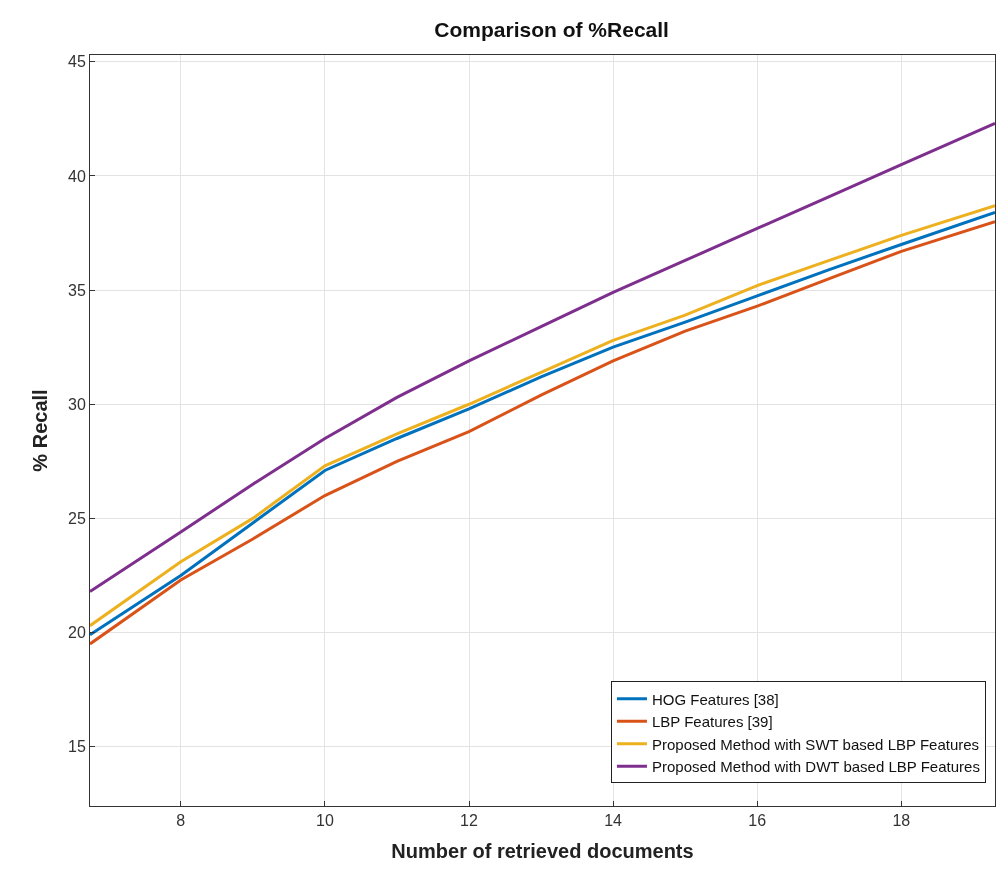 The image size is (1003, 881). I want to click on y-tick-label: 15, so click(77, 747).